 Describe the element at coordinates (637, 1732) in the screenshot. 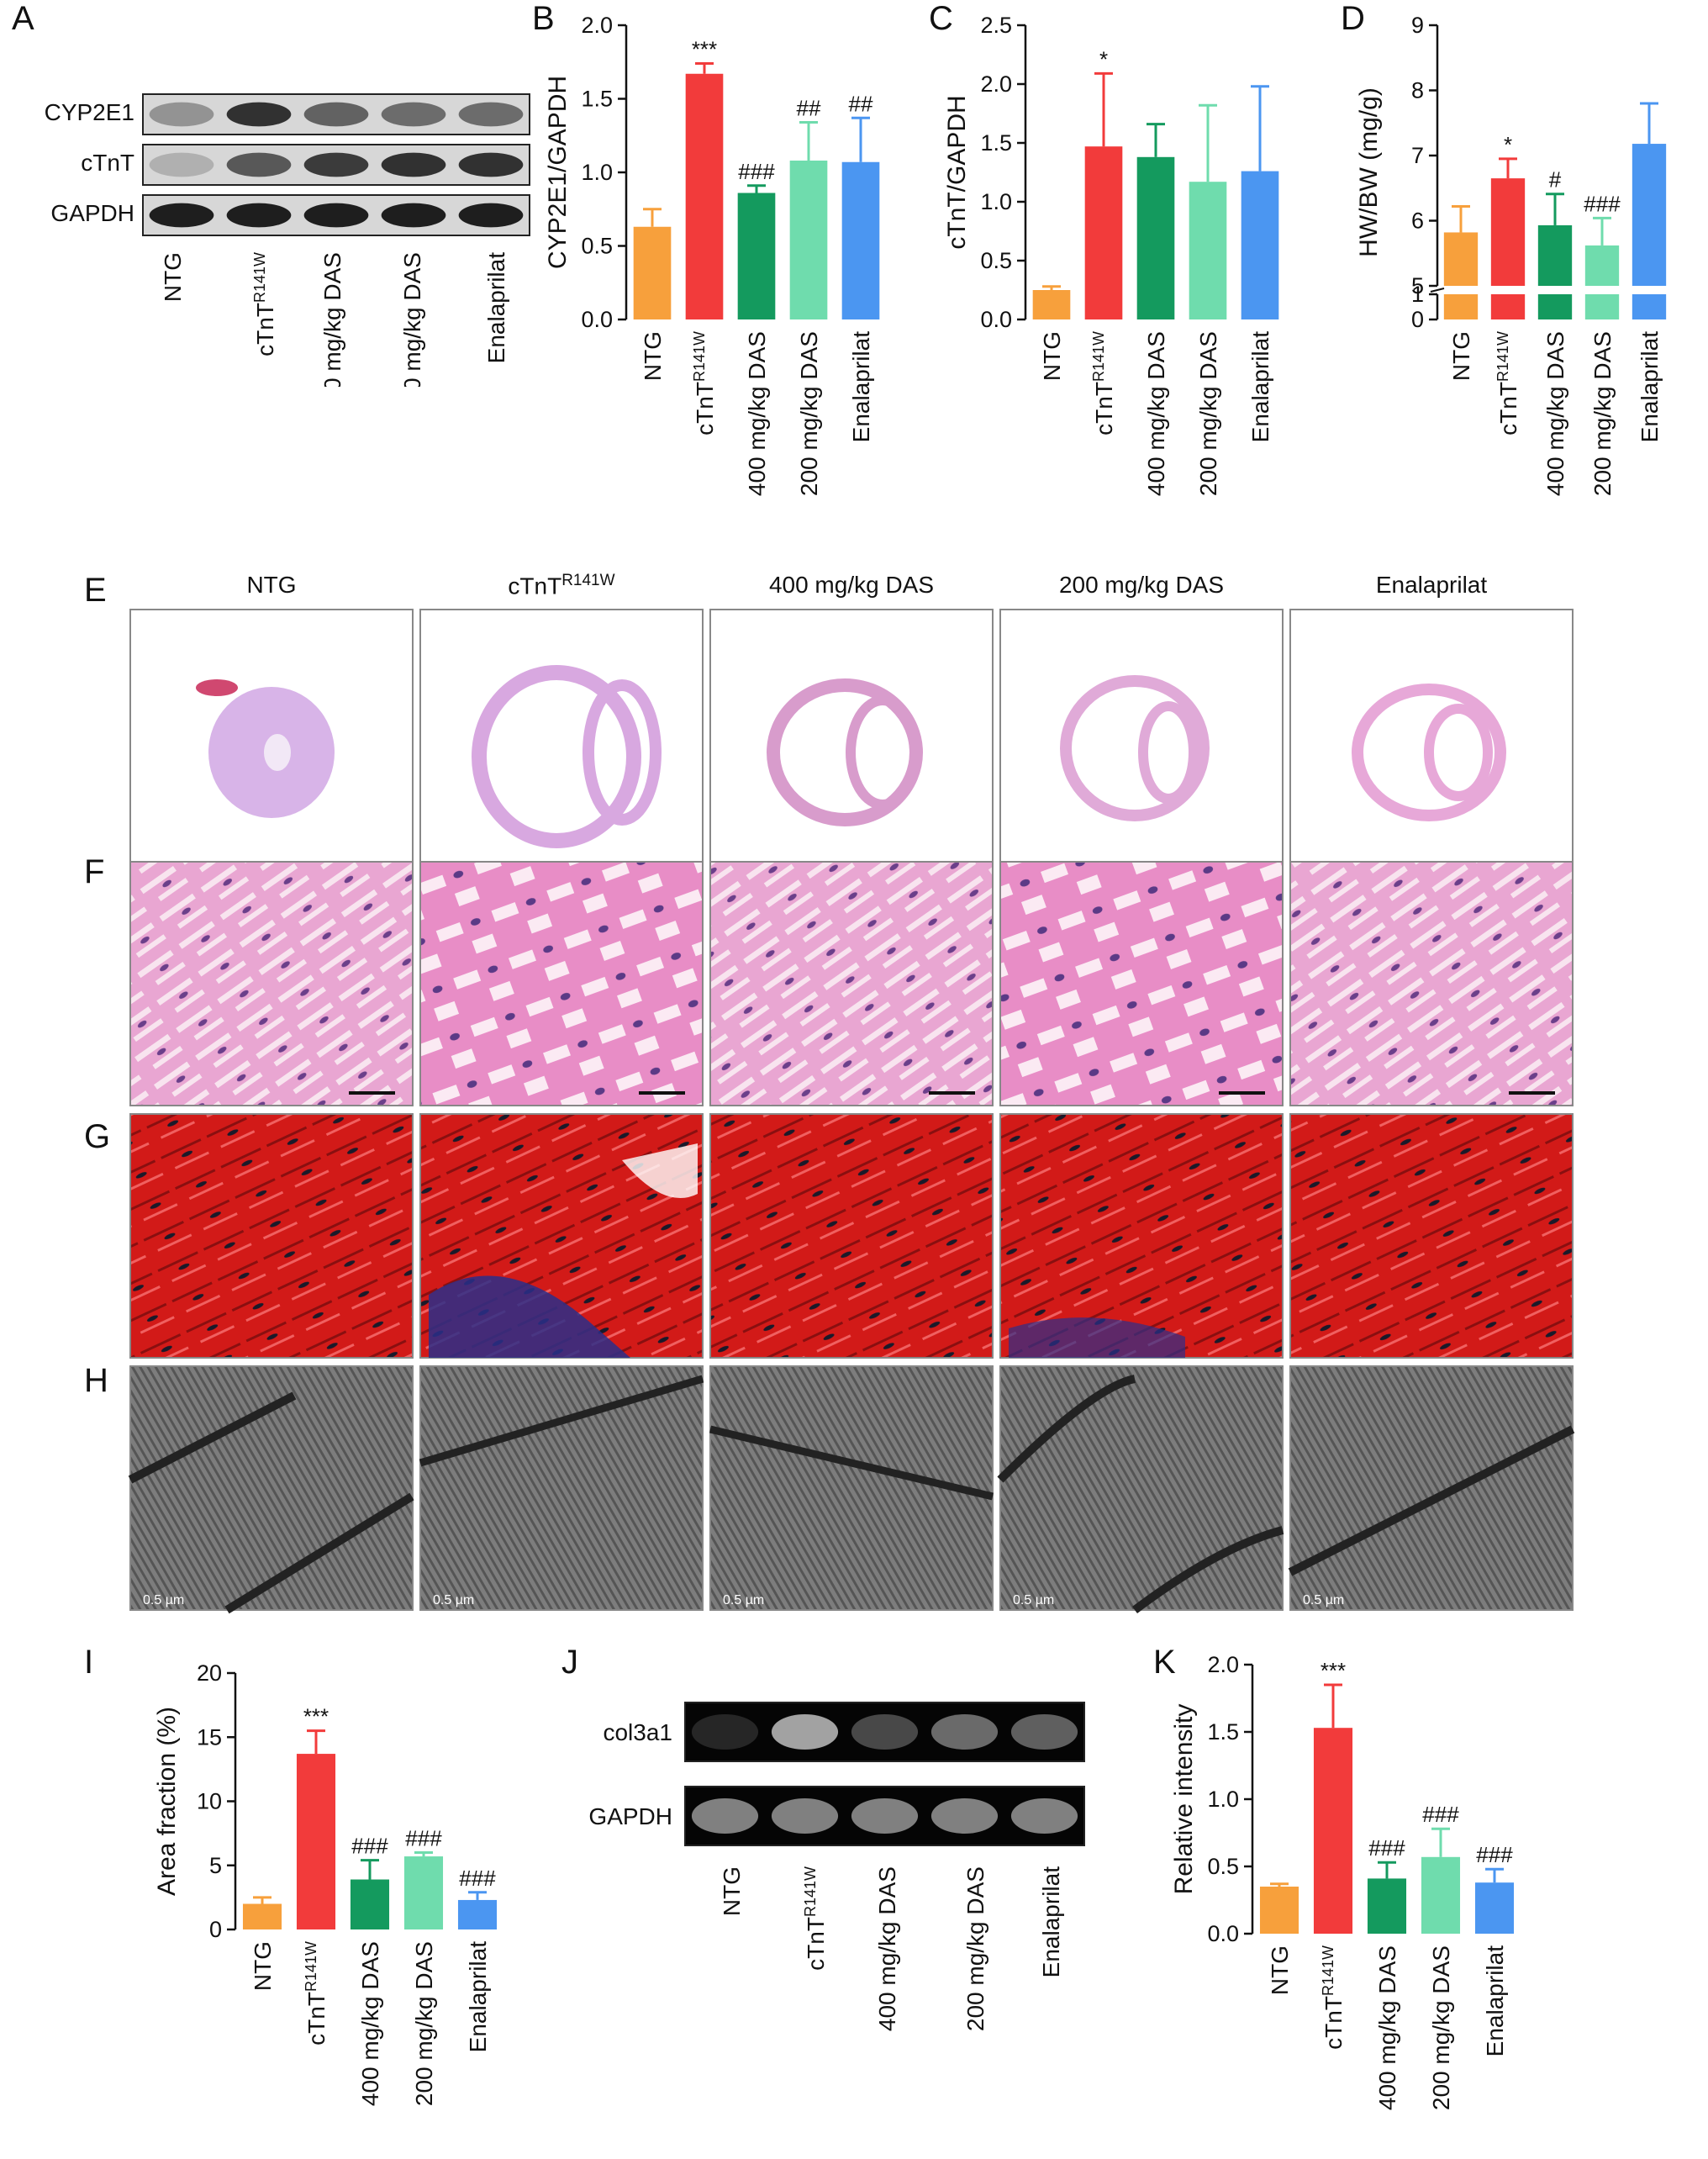

I see `gel-row-label: col3a1` at that location.